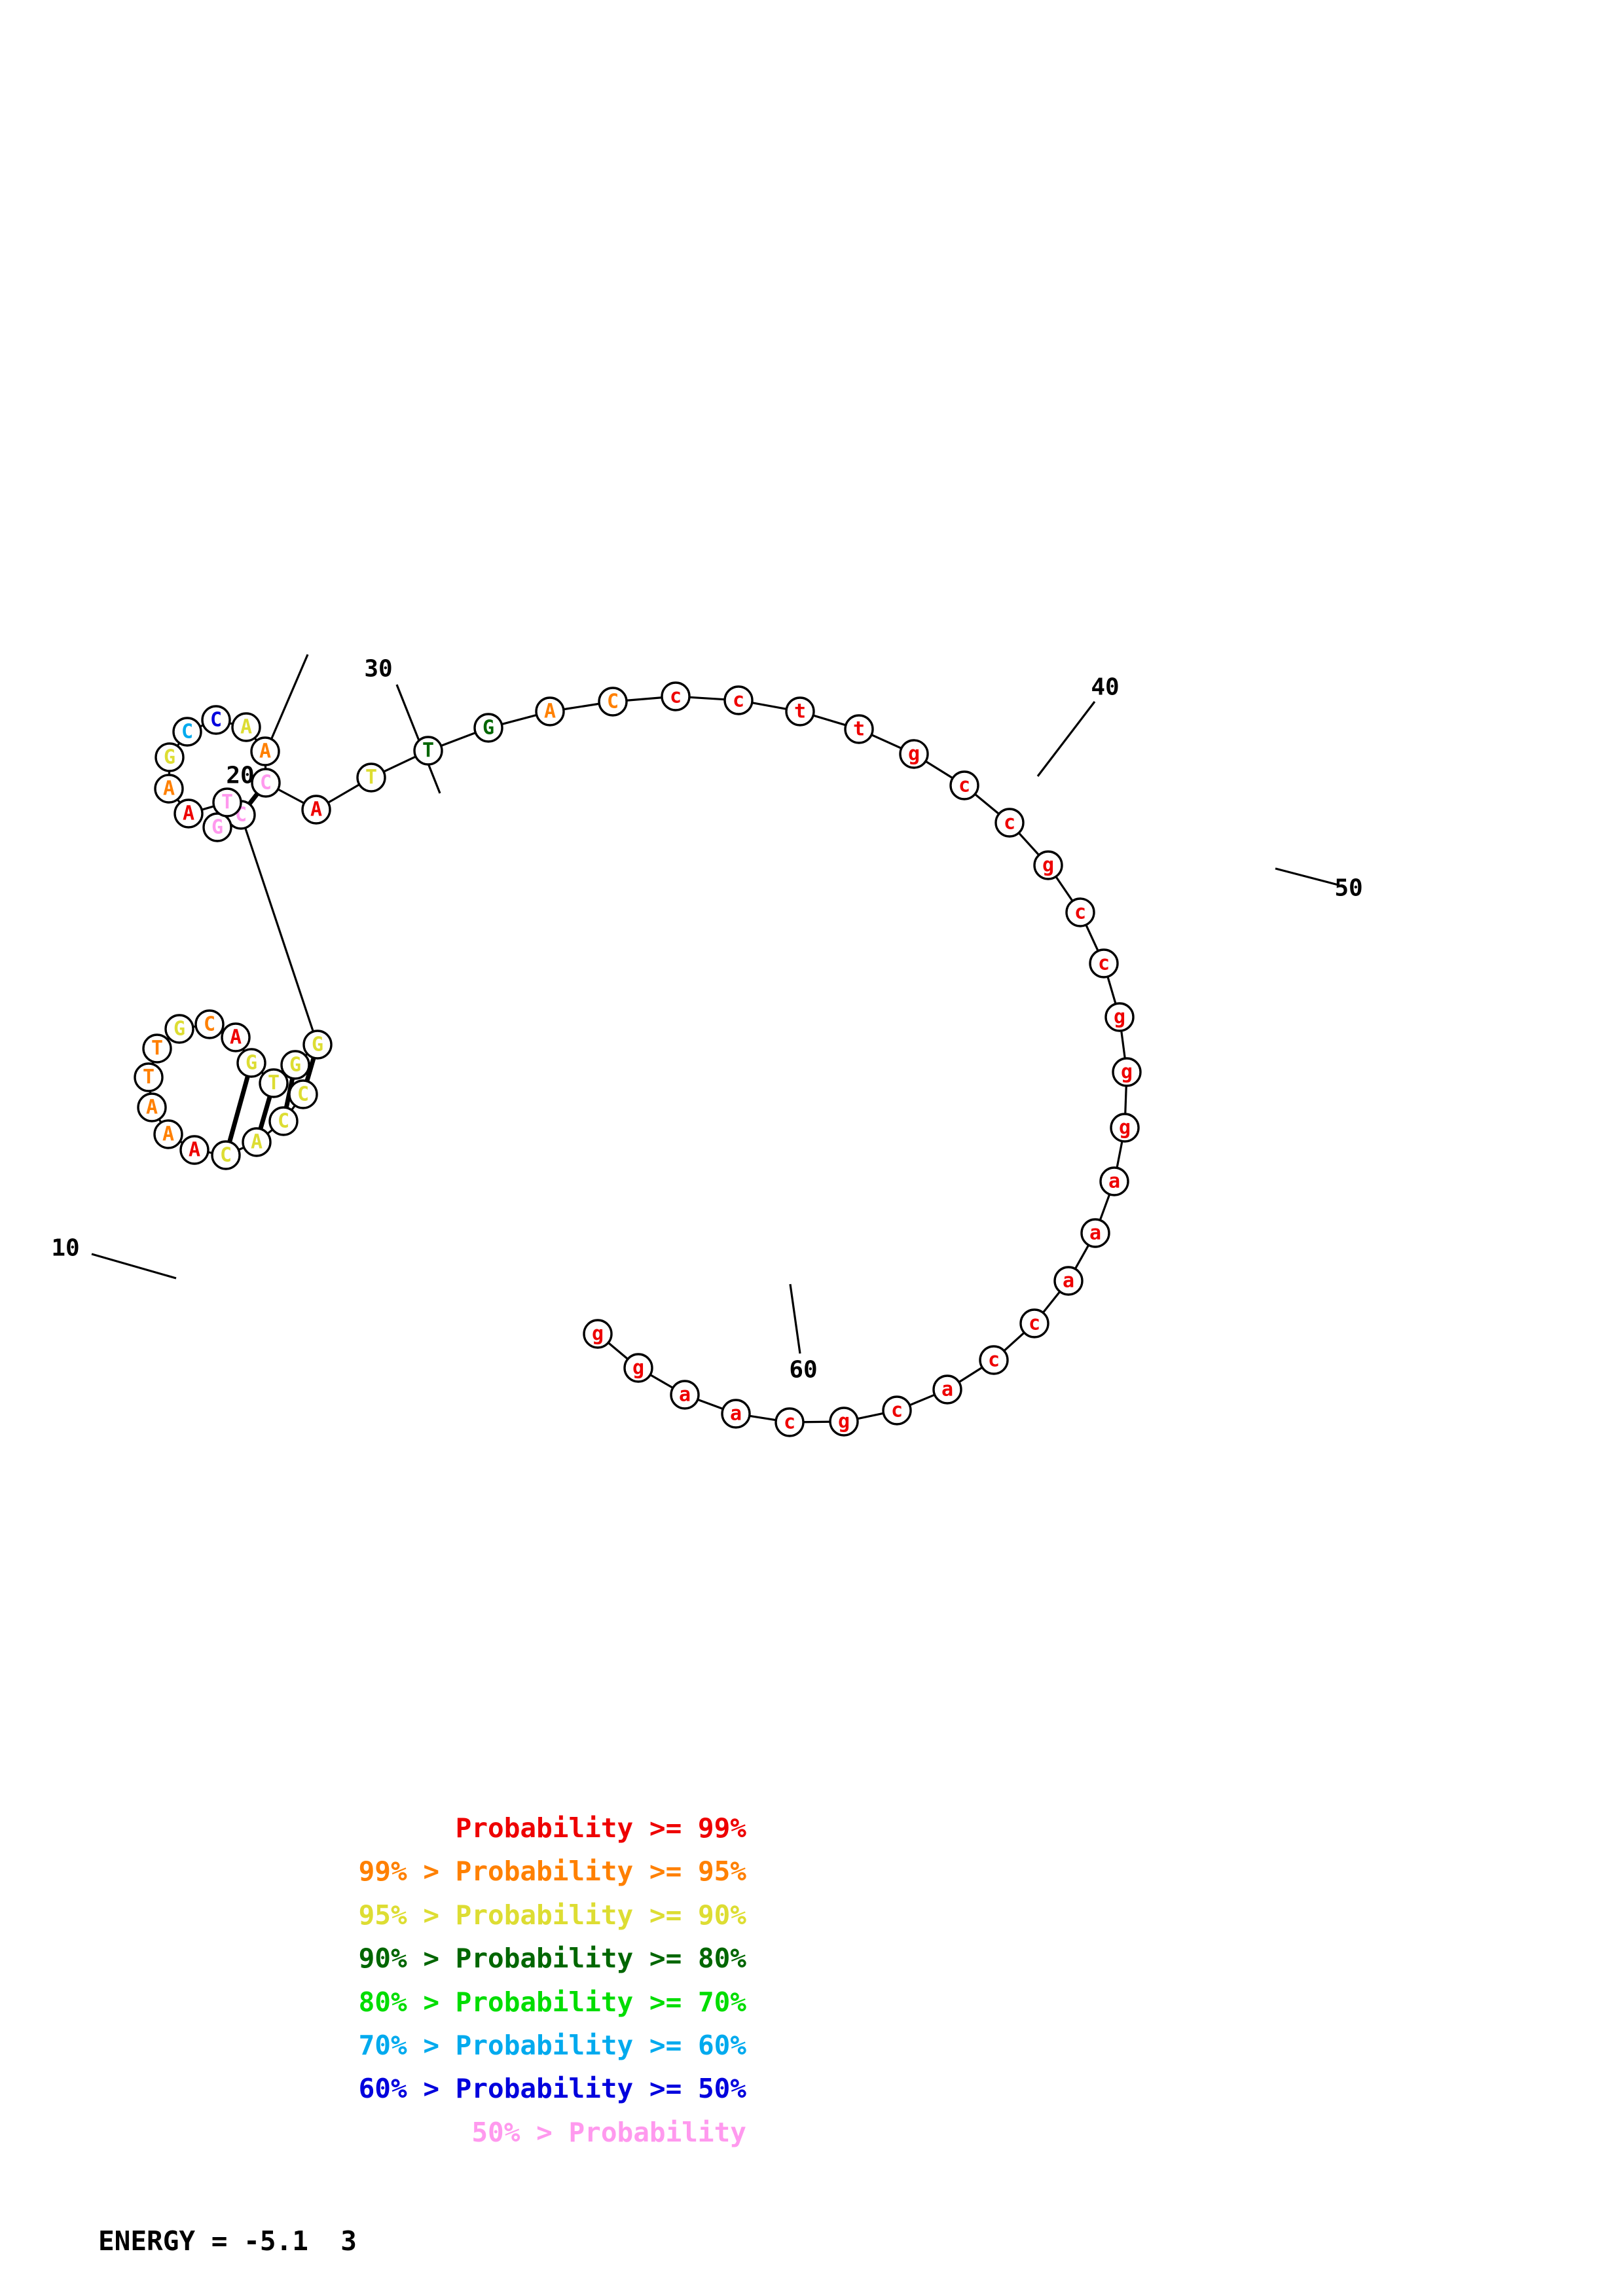 This screenshot has width=1623, height=2296. Describe the element at coordinates (1127, 1072) in the screenshot. I see `base-letter: g` at that location.